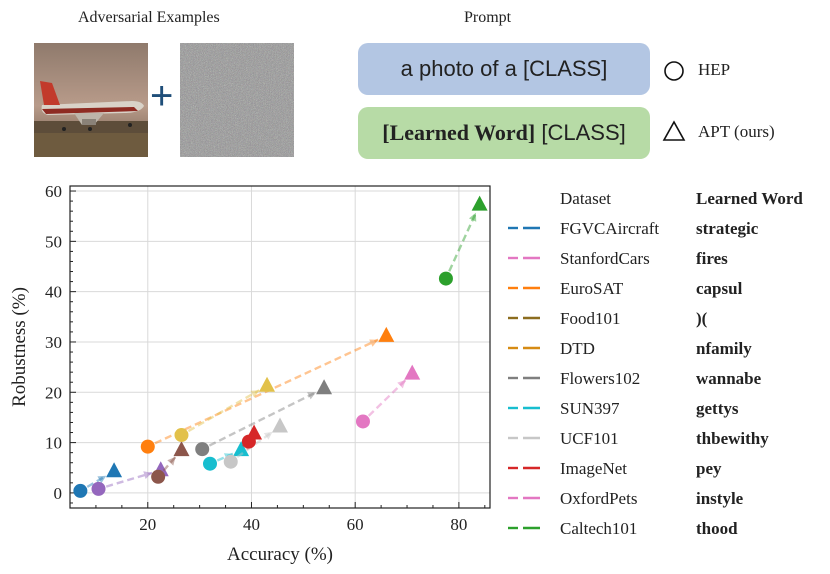  I want to click on apt-point-oxfordpets, so click(412, 372).